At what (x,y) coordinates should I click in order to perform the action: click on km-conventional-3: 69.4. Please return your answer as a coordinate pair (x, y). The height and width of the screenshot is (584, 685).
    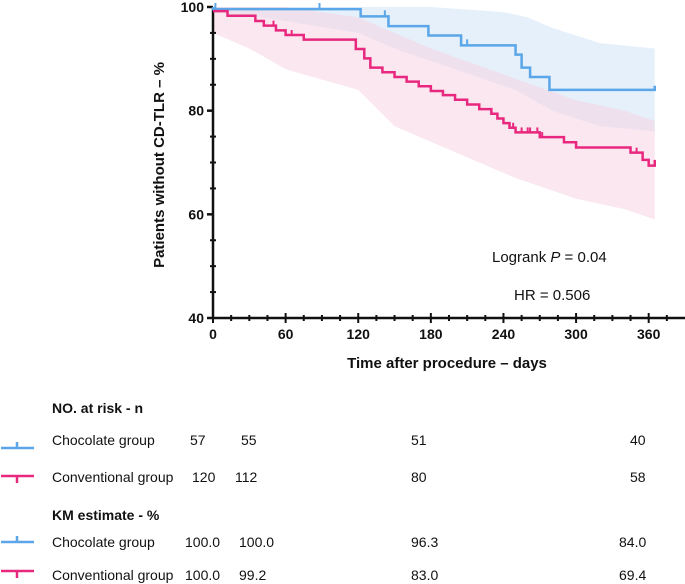
    Looking at the image, I should click on (633, 575).